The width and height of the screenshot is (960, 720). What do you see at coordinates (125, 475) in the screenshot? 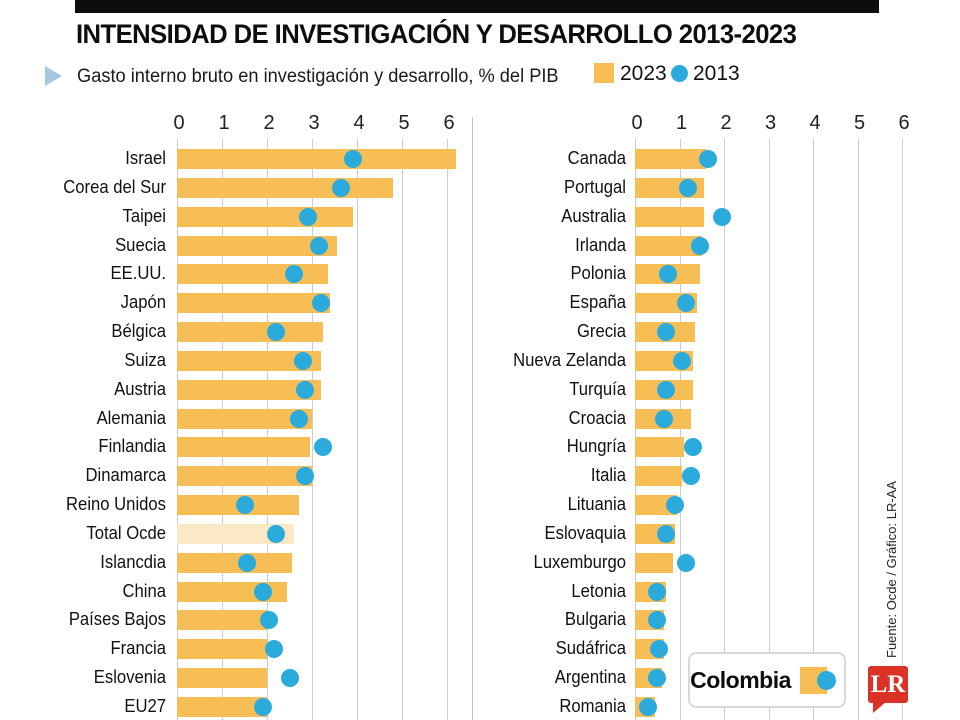
I see `category-label: Dinamarca` at bounding box center [125, 475].